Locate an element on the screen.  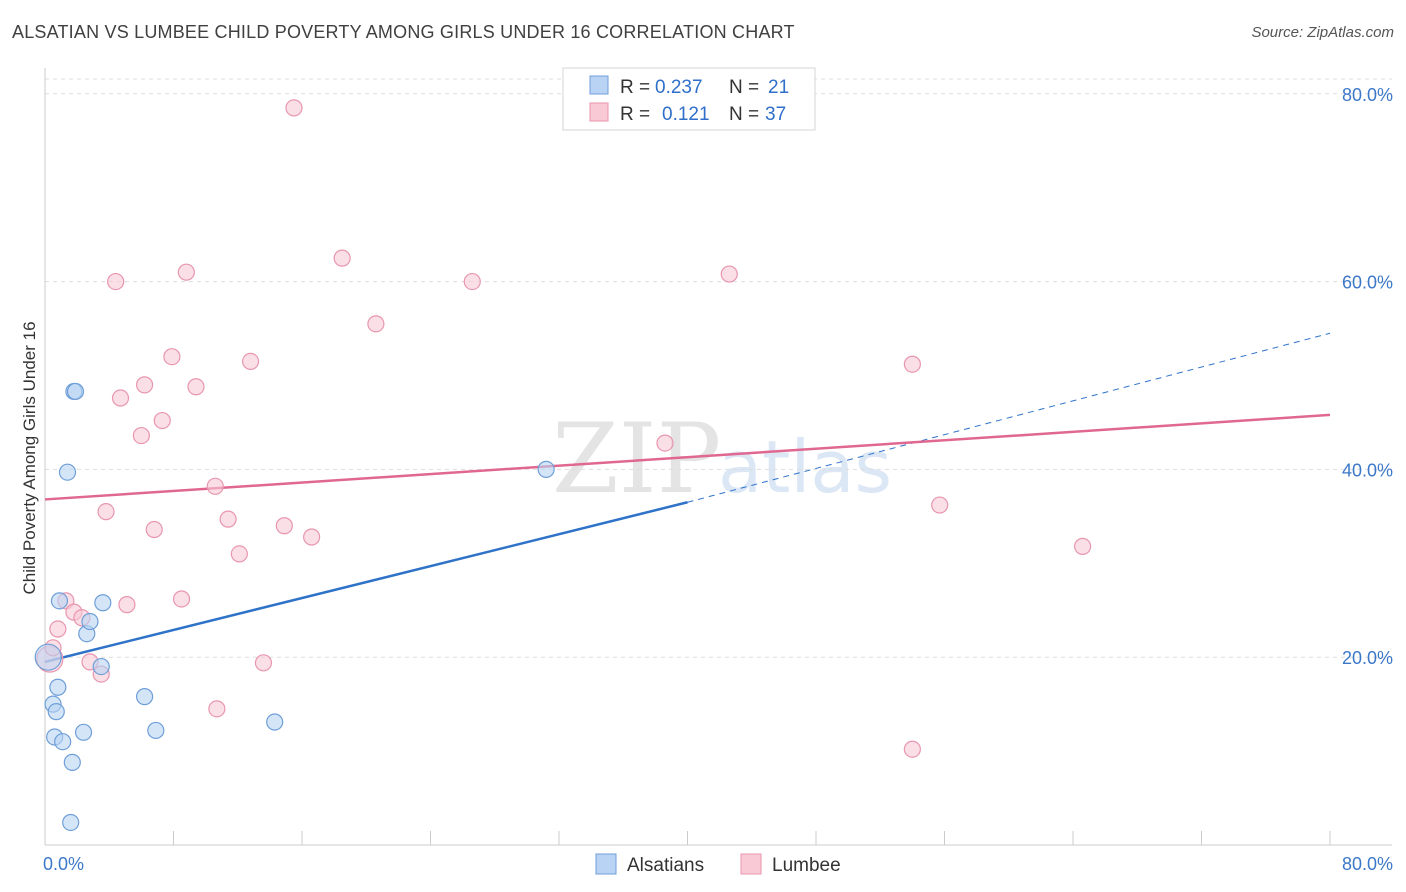
bottom-legend-swatch-lumbee is located at coordinates (751, 864).